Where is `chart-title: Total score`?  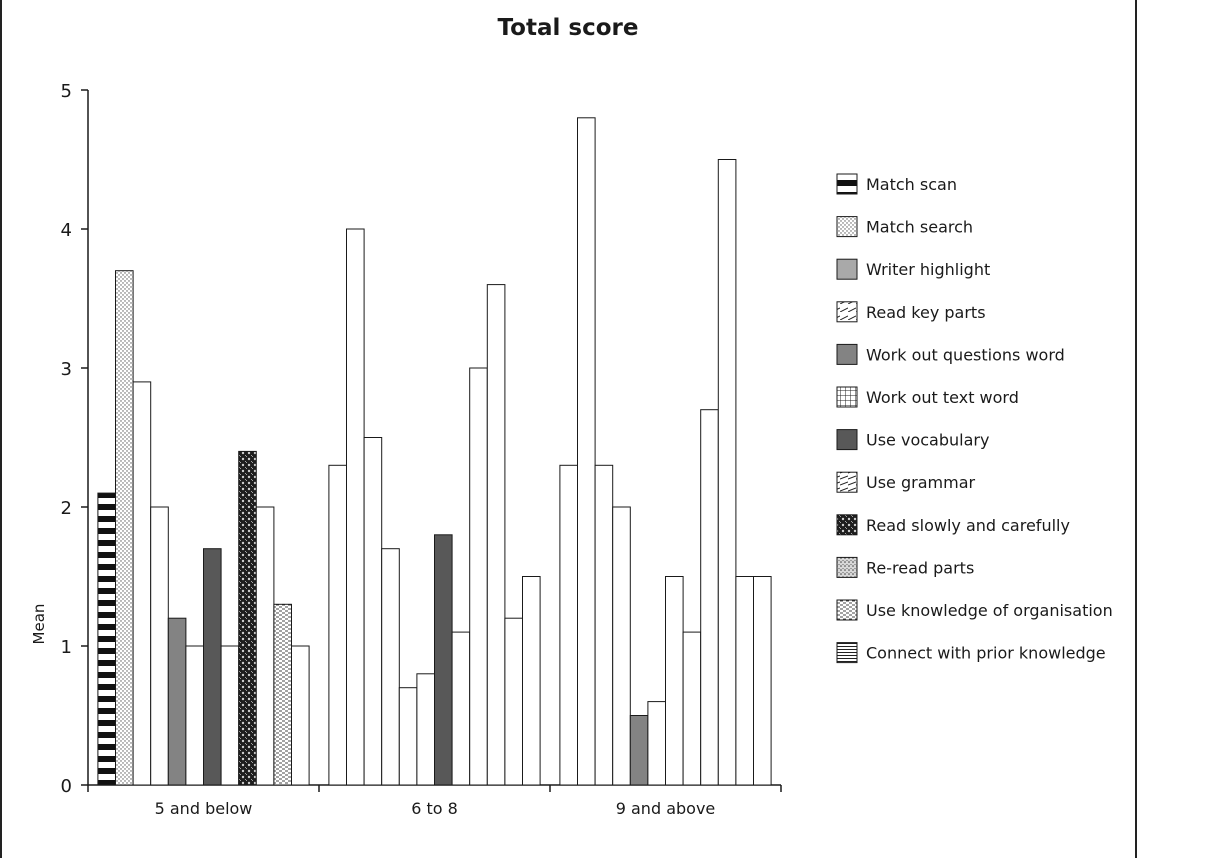
chart-title: Total score is located at coordinates (568, 28).